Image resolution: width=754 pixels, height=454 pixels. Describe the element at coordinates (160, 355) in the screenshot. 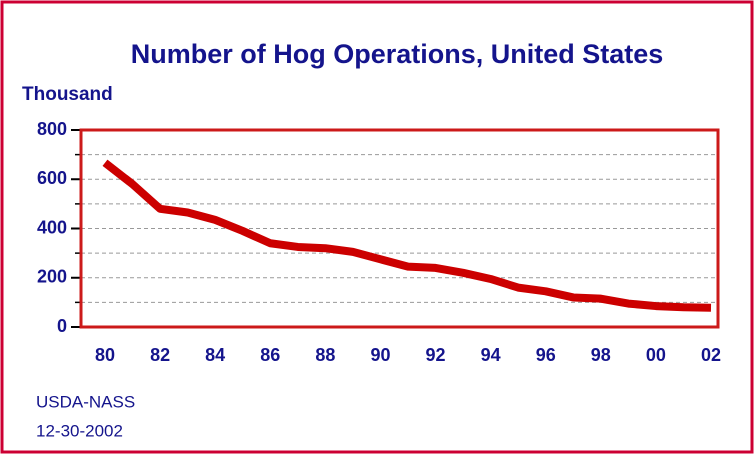

I see `x-tick-label: 82` at that location.